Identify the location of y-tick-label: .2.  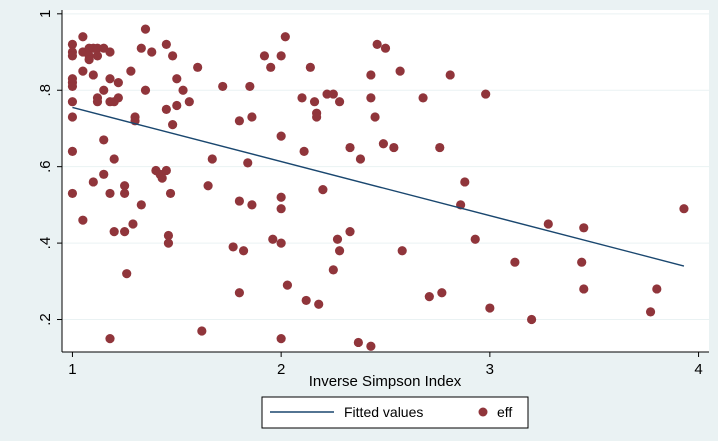
(45, 319).